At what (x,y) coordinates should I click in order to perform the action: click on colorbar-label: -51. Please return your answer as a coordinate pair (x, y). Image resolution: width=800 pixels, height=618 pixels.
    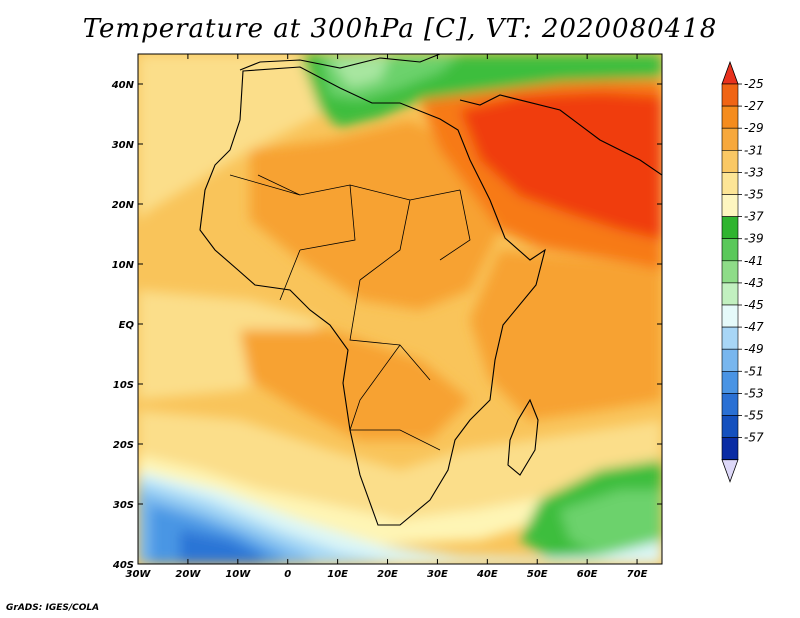
    Looking at the image, I should click on (754, 371).